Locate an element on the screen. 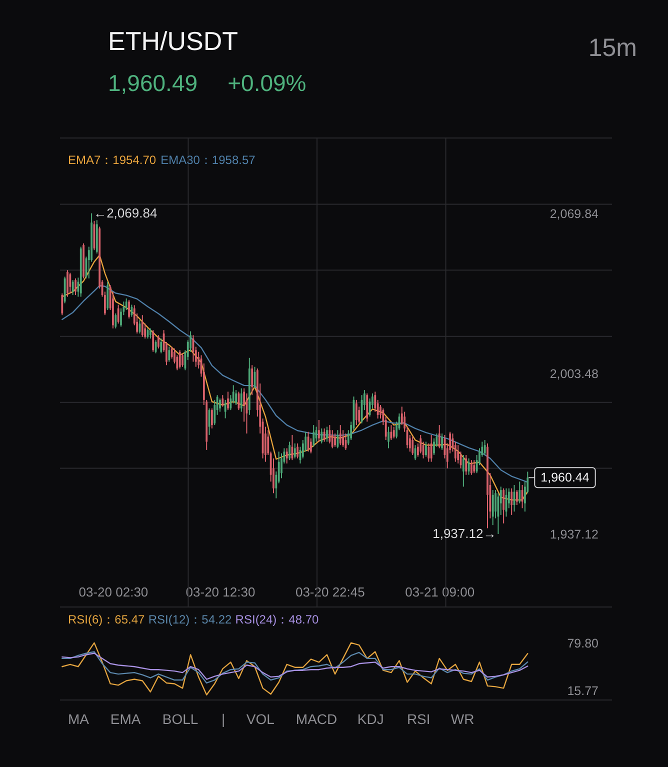  text: KDJ is located at coordinates (370, 719).